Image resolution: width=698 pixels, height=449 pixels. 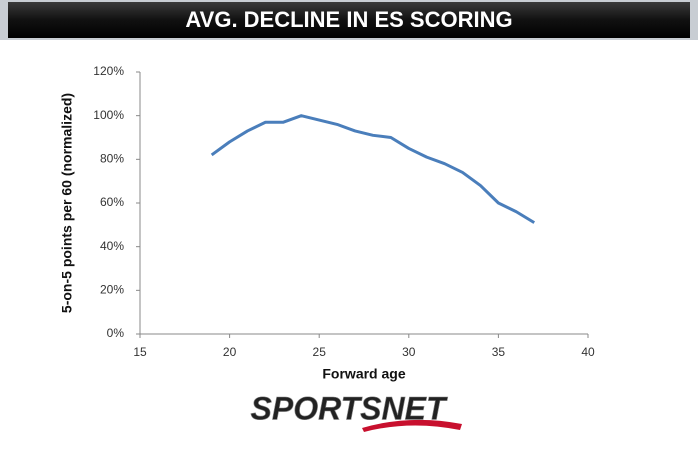 What do you see at coordinates (349, 408) in the screenshot?
I see `logo-text: SPORTSNET` at bounding box center [349, 408].